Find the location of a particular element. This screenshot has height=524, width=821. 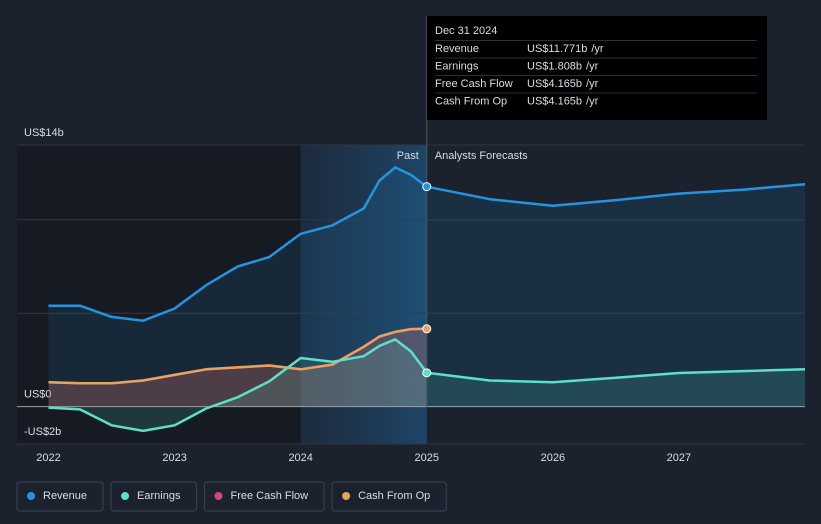

tooltip-label: Cash From Op is located at coordinates (471, 101).